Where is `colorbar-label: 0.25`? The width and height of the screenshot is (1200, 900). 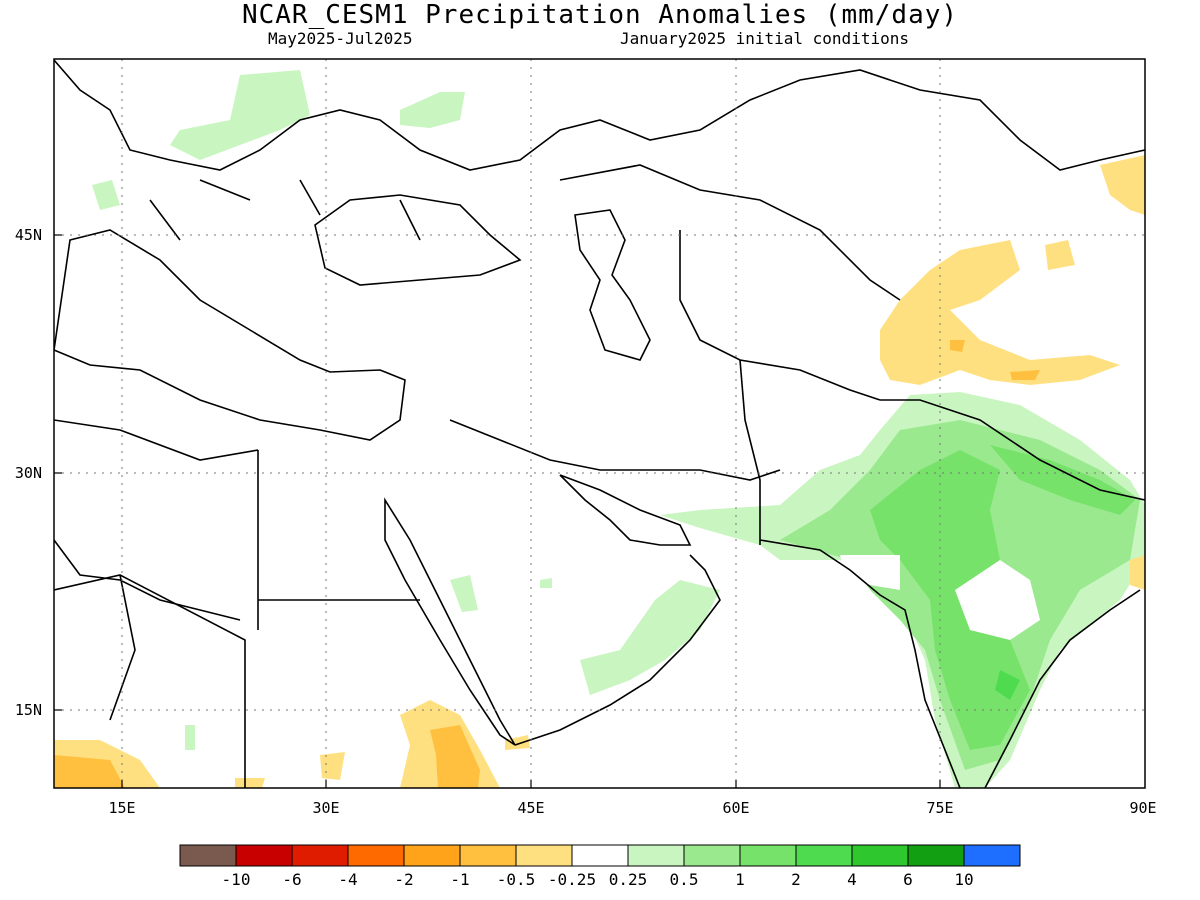
colorbar-label: 0.25 is located at coordinates (628, 879).